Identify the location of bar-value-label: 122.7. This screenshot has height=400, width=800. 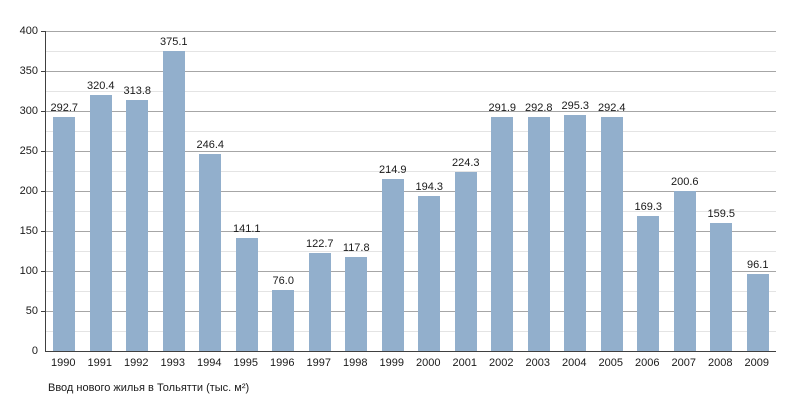
(319, 243).